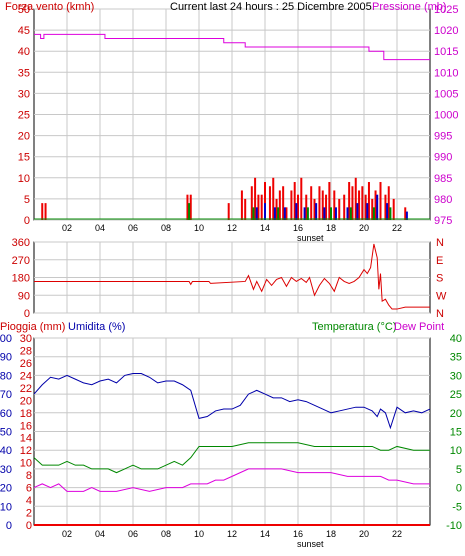 The width and height of the screenshot is (465, 556). I want to click on wind-direction-series-line, so click(232, 276).